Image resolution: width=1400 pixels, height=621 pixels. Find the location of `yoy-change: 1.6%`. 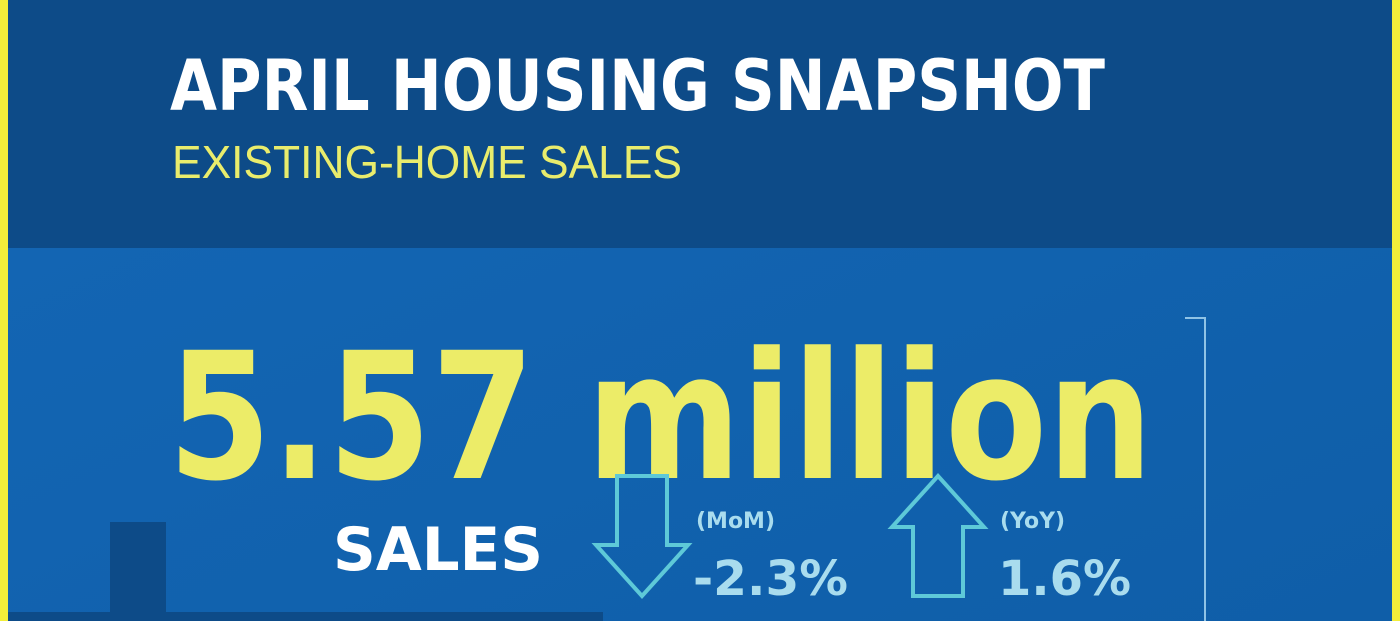

yoy-change: 1.6% is located at coordinates (1064, 579).